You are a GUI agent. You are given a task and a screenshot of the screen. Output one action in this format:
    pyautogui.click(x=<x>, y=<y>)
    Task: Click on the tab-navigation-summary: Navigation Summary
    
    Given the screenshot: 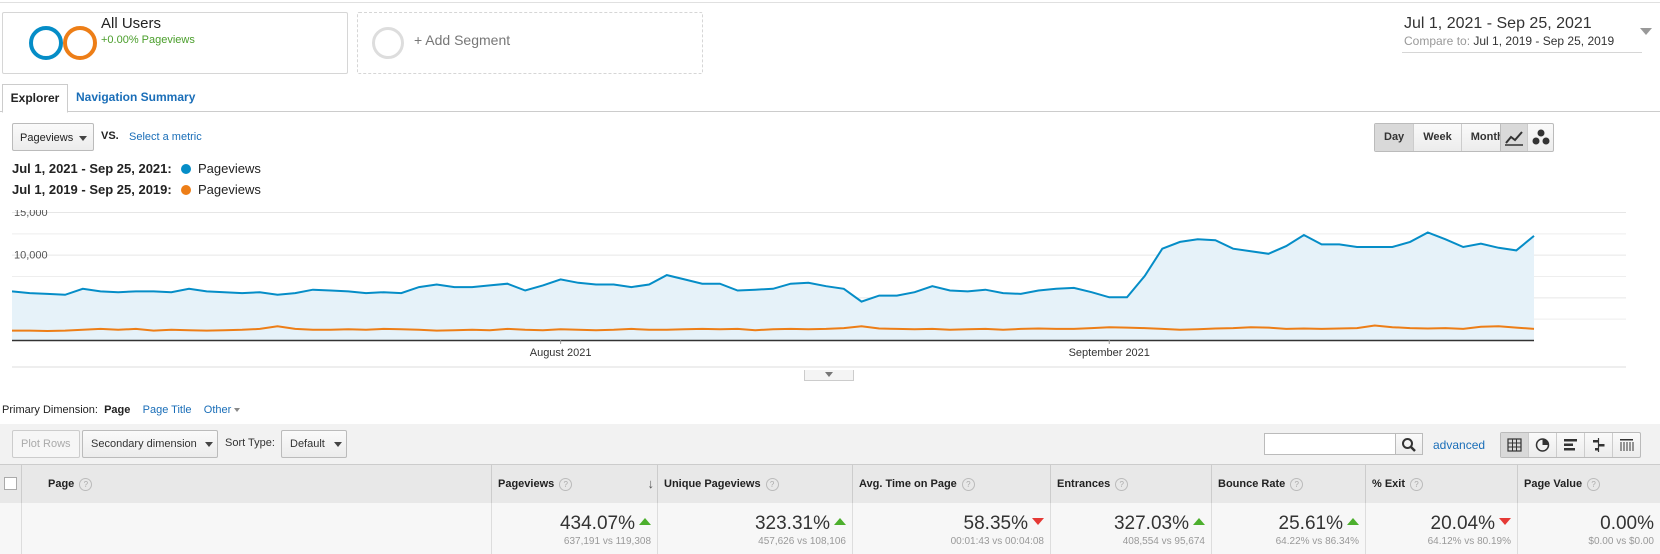 What is the action you would take?
    pyautogui.click(x=136, y=97)
    